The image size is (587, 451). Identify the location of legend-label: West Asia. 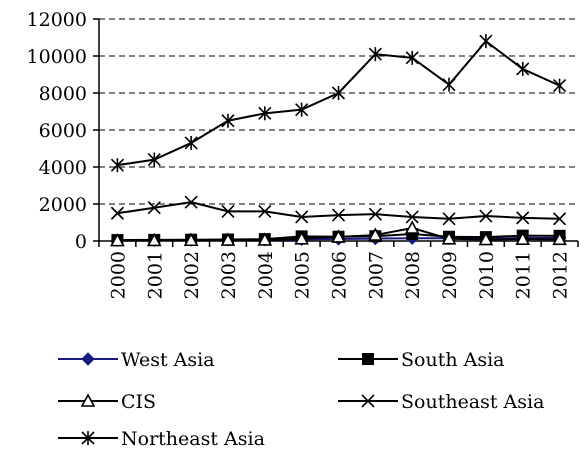
(168, 360).